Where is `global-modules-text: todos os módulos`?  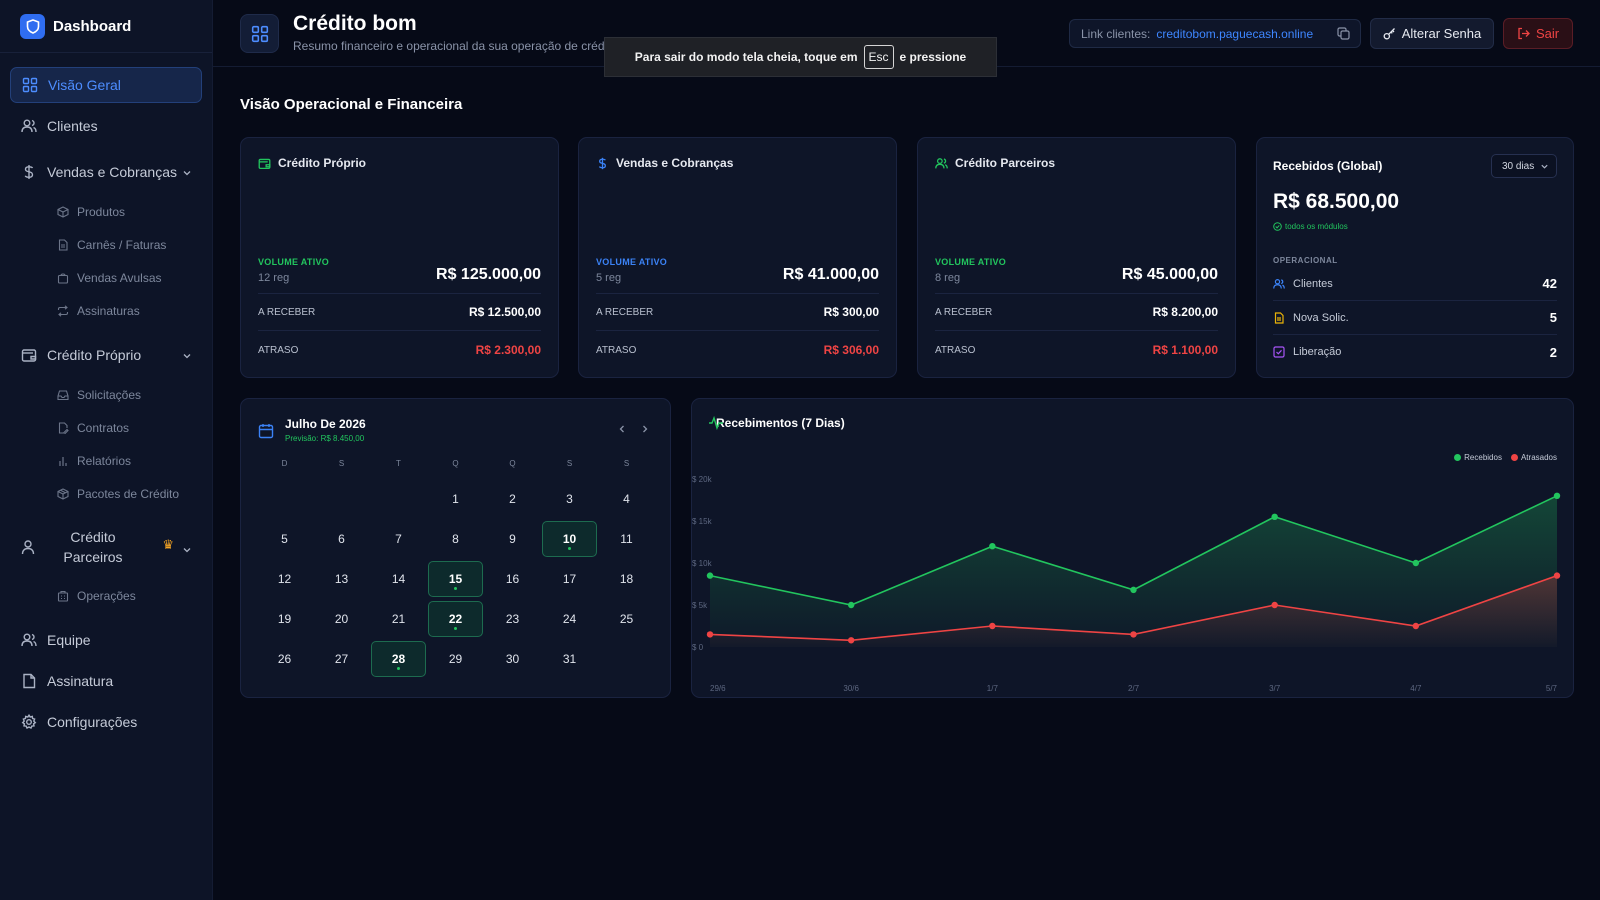
global-modules-text: todos os módulos is located at coordinates (1316, 226).